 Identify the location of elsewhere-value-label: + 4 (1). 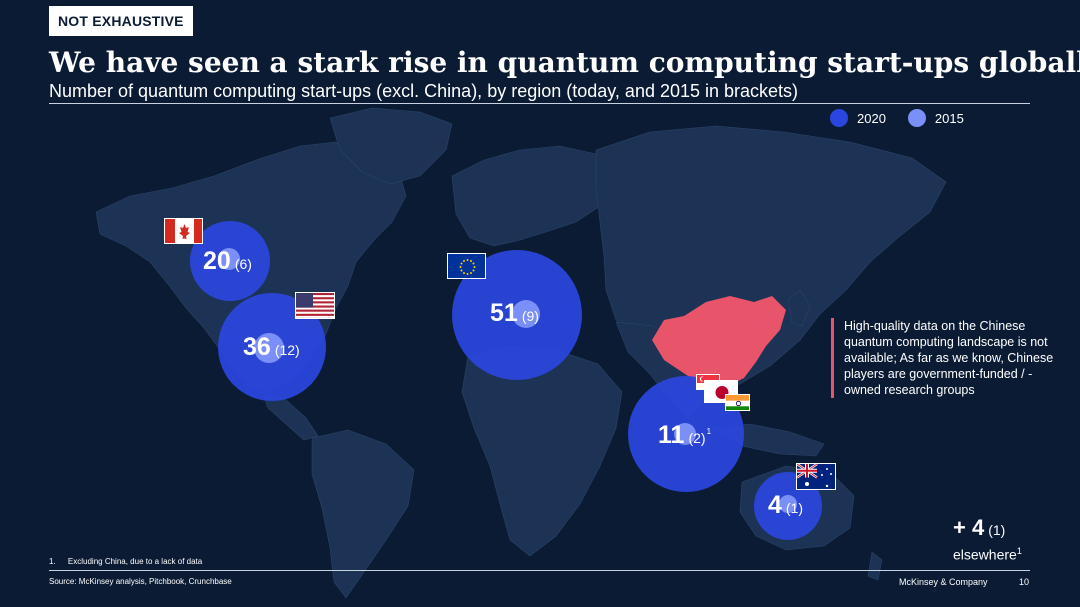
(979, 528).